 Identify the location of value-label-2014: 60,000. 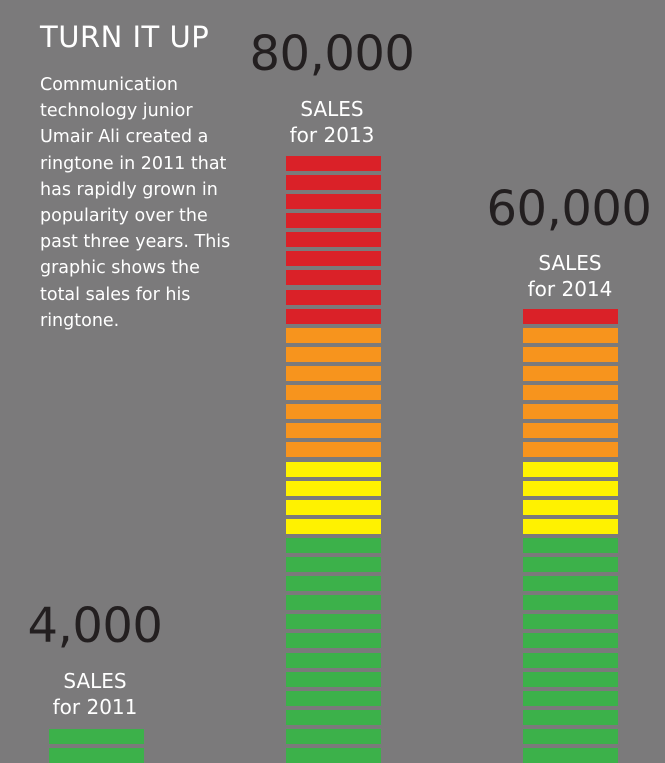
(569, 209).